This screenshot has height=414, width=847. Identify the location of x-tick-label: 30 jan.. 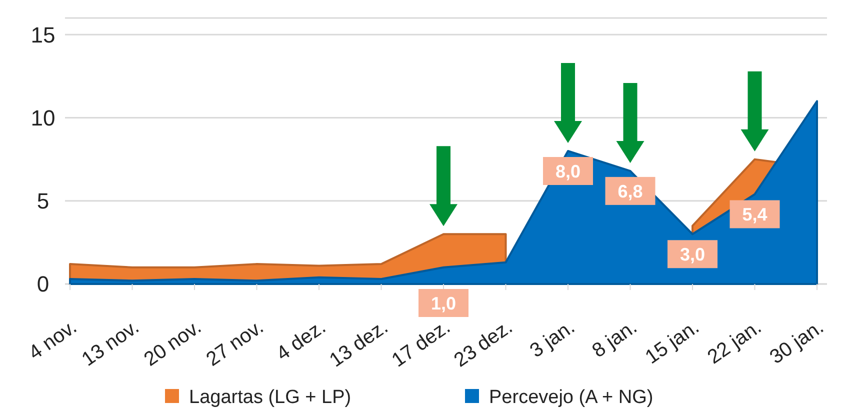
(797, 342).